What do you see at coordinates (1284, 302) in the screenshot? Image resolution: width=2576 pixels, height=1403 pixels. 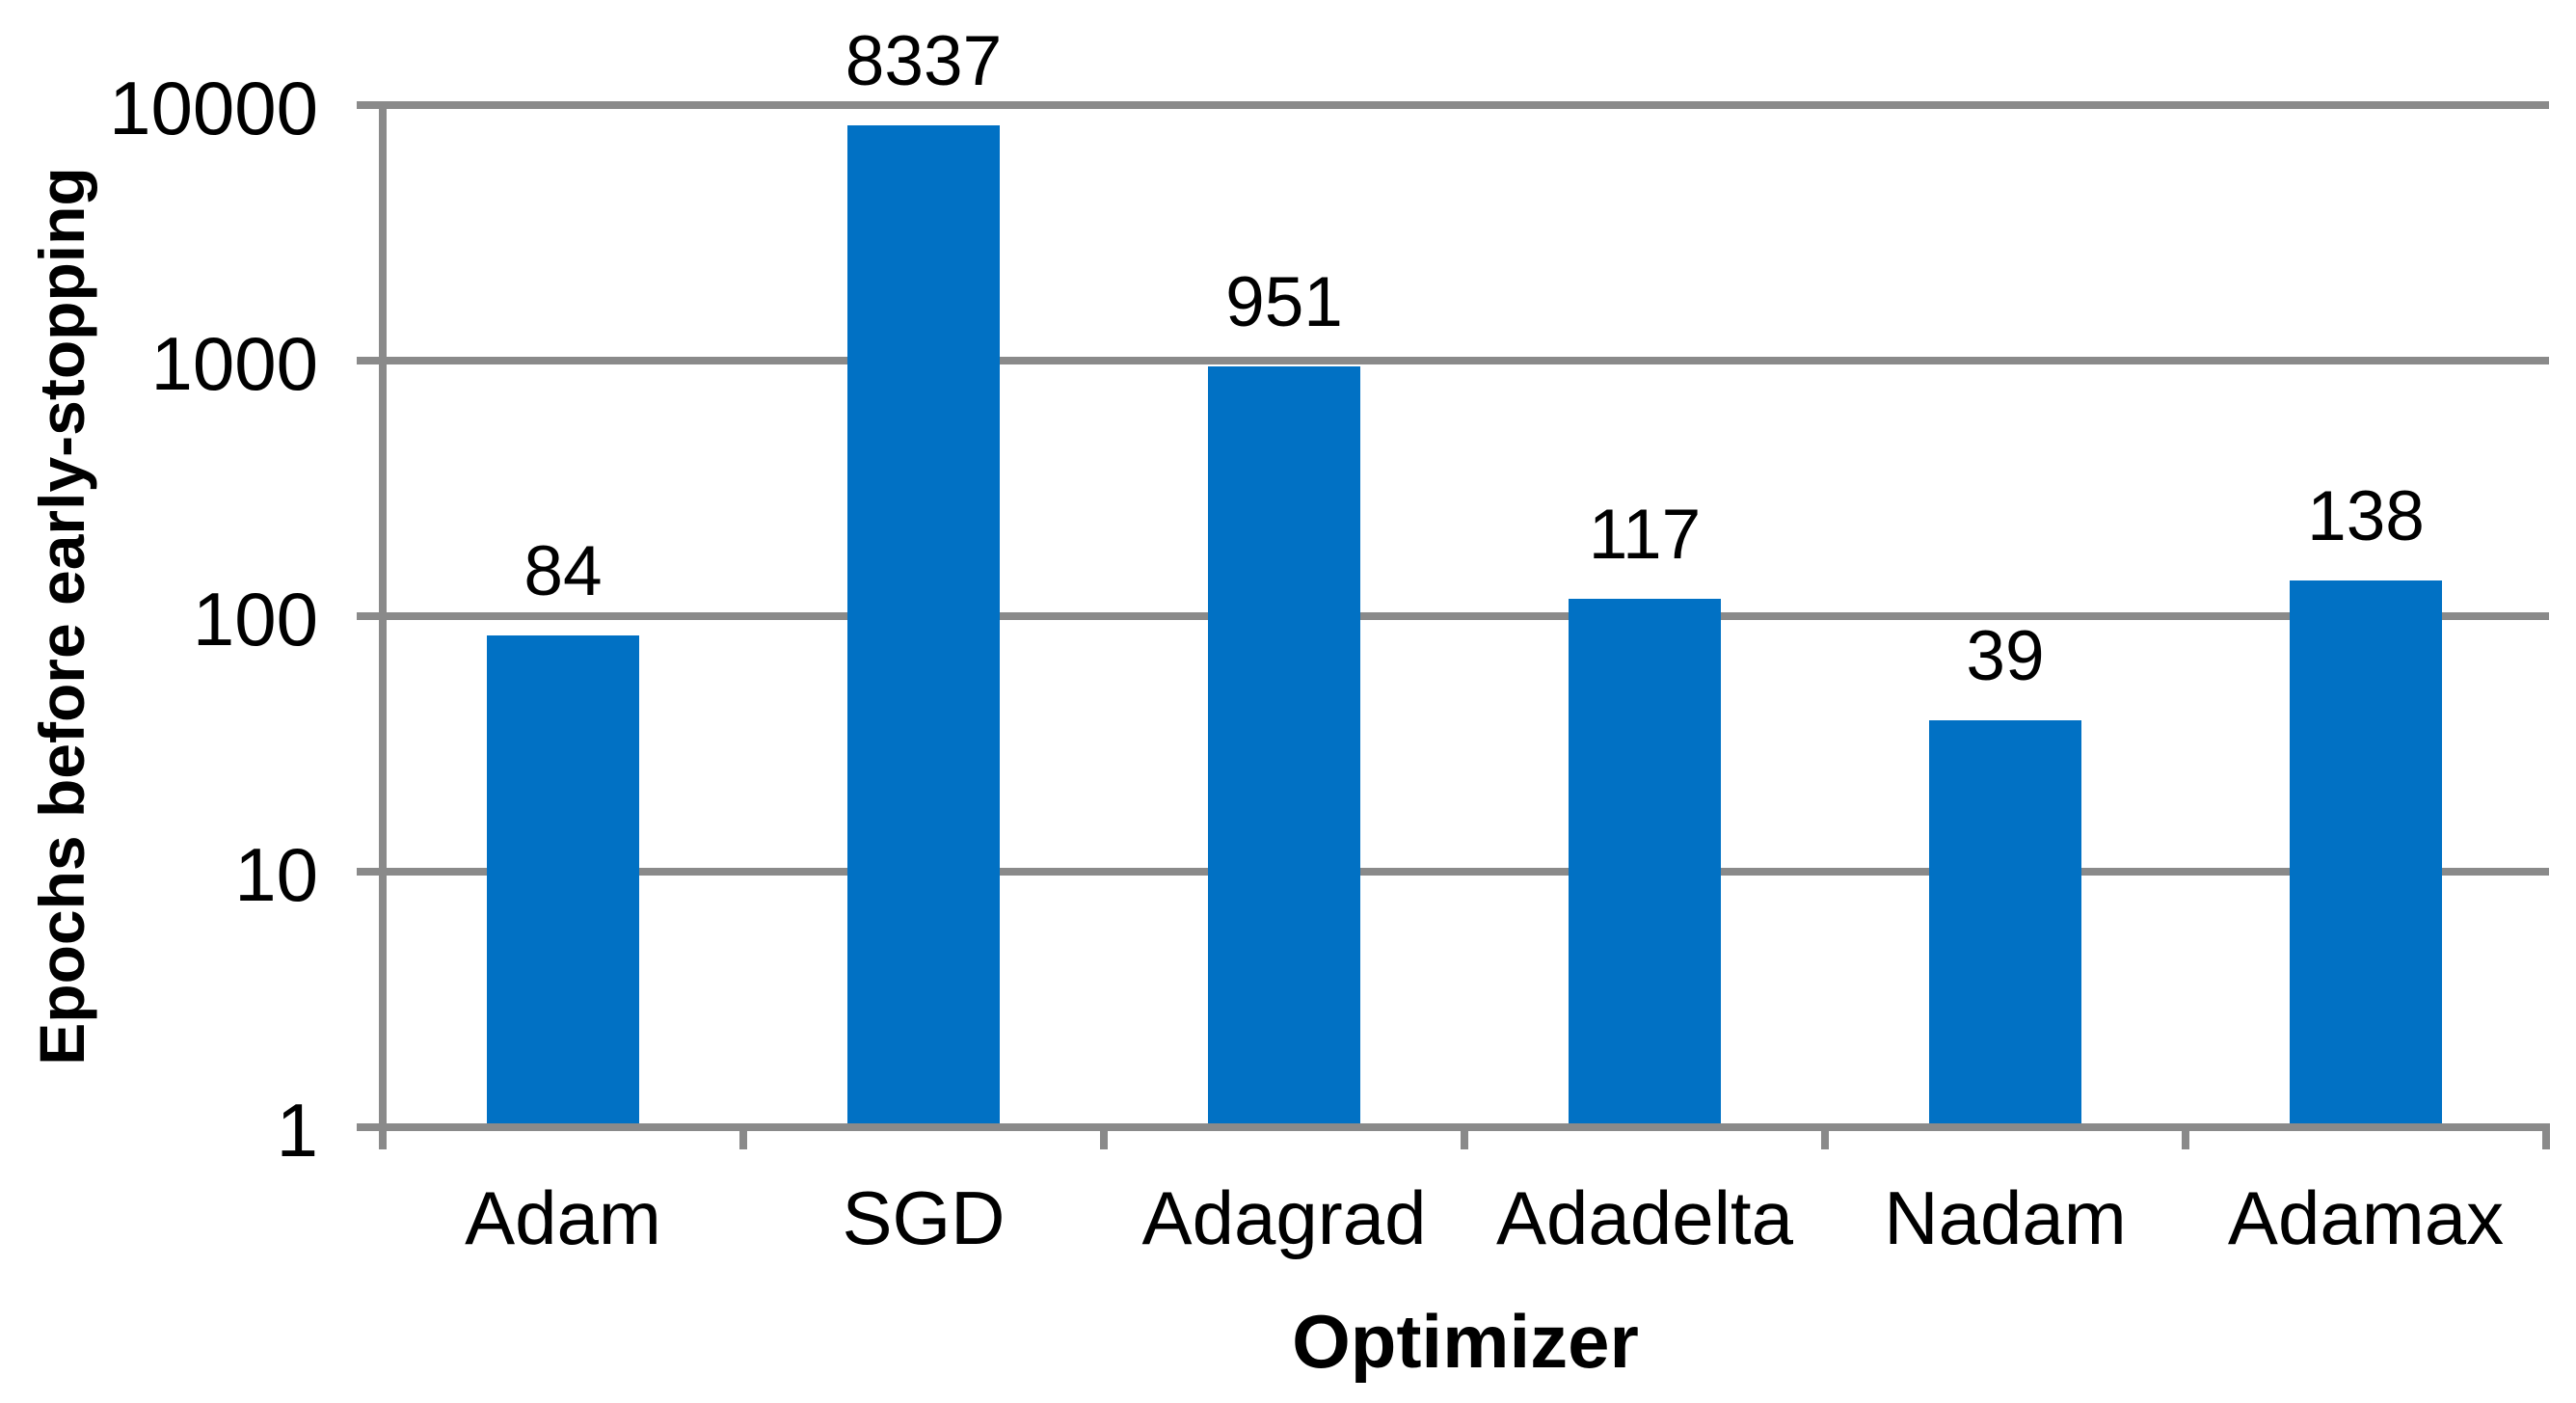 I see `bar-value-label: 951` at bounding box center [1284, 302].